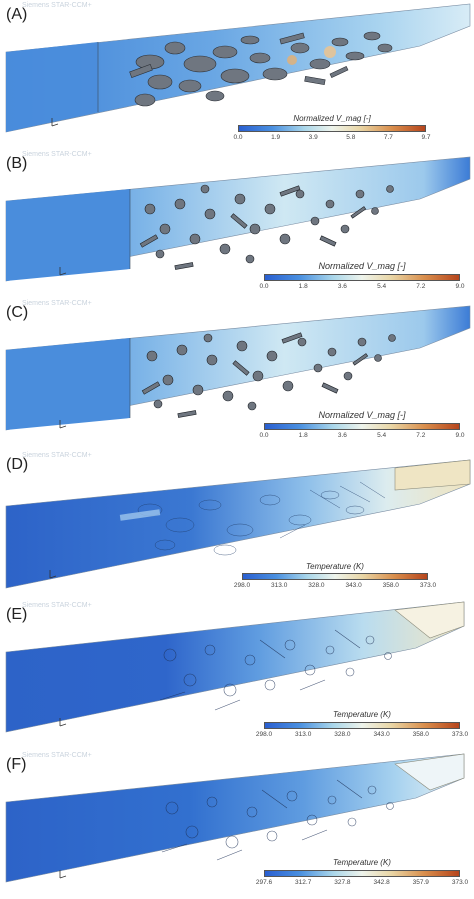  Describe the element at coordinates (17, 614) in the screenshot. I see `panel-label: (E)` at that location.